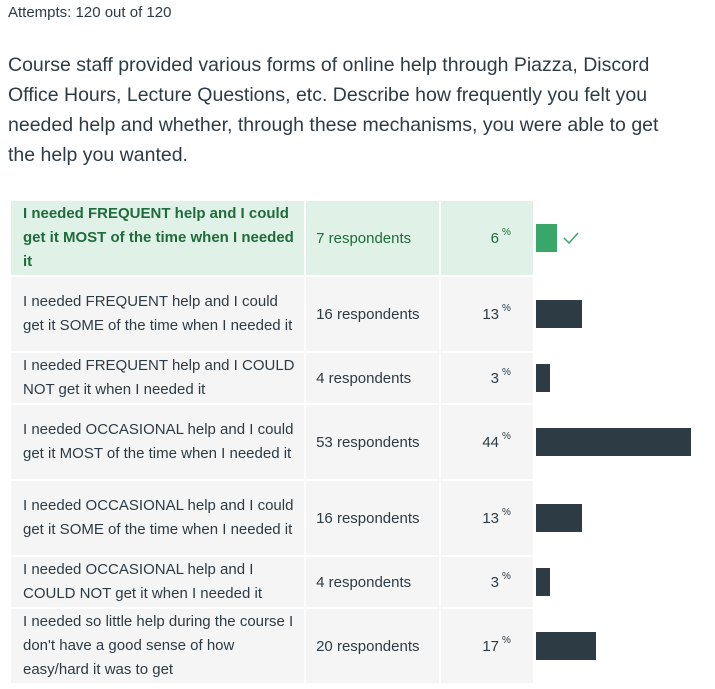 The height and width of the screenshot is (689, 715). Describe the element at coordinates (490, 646) in the screenshot. I see `percent-value: 17` at that location.